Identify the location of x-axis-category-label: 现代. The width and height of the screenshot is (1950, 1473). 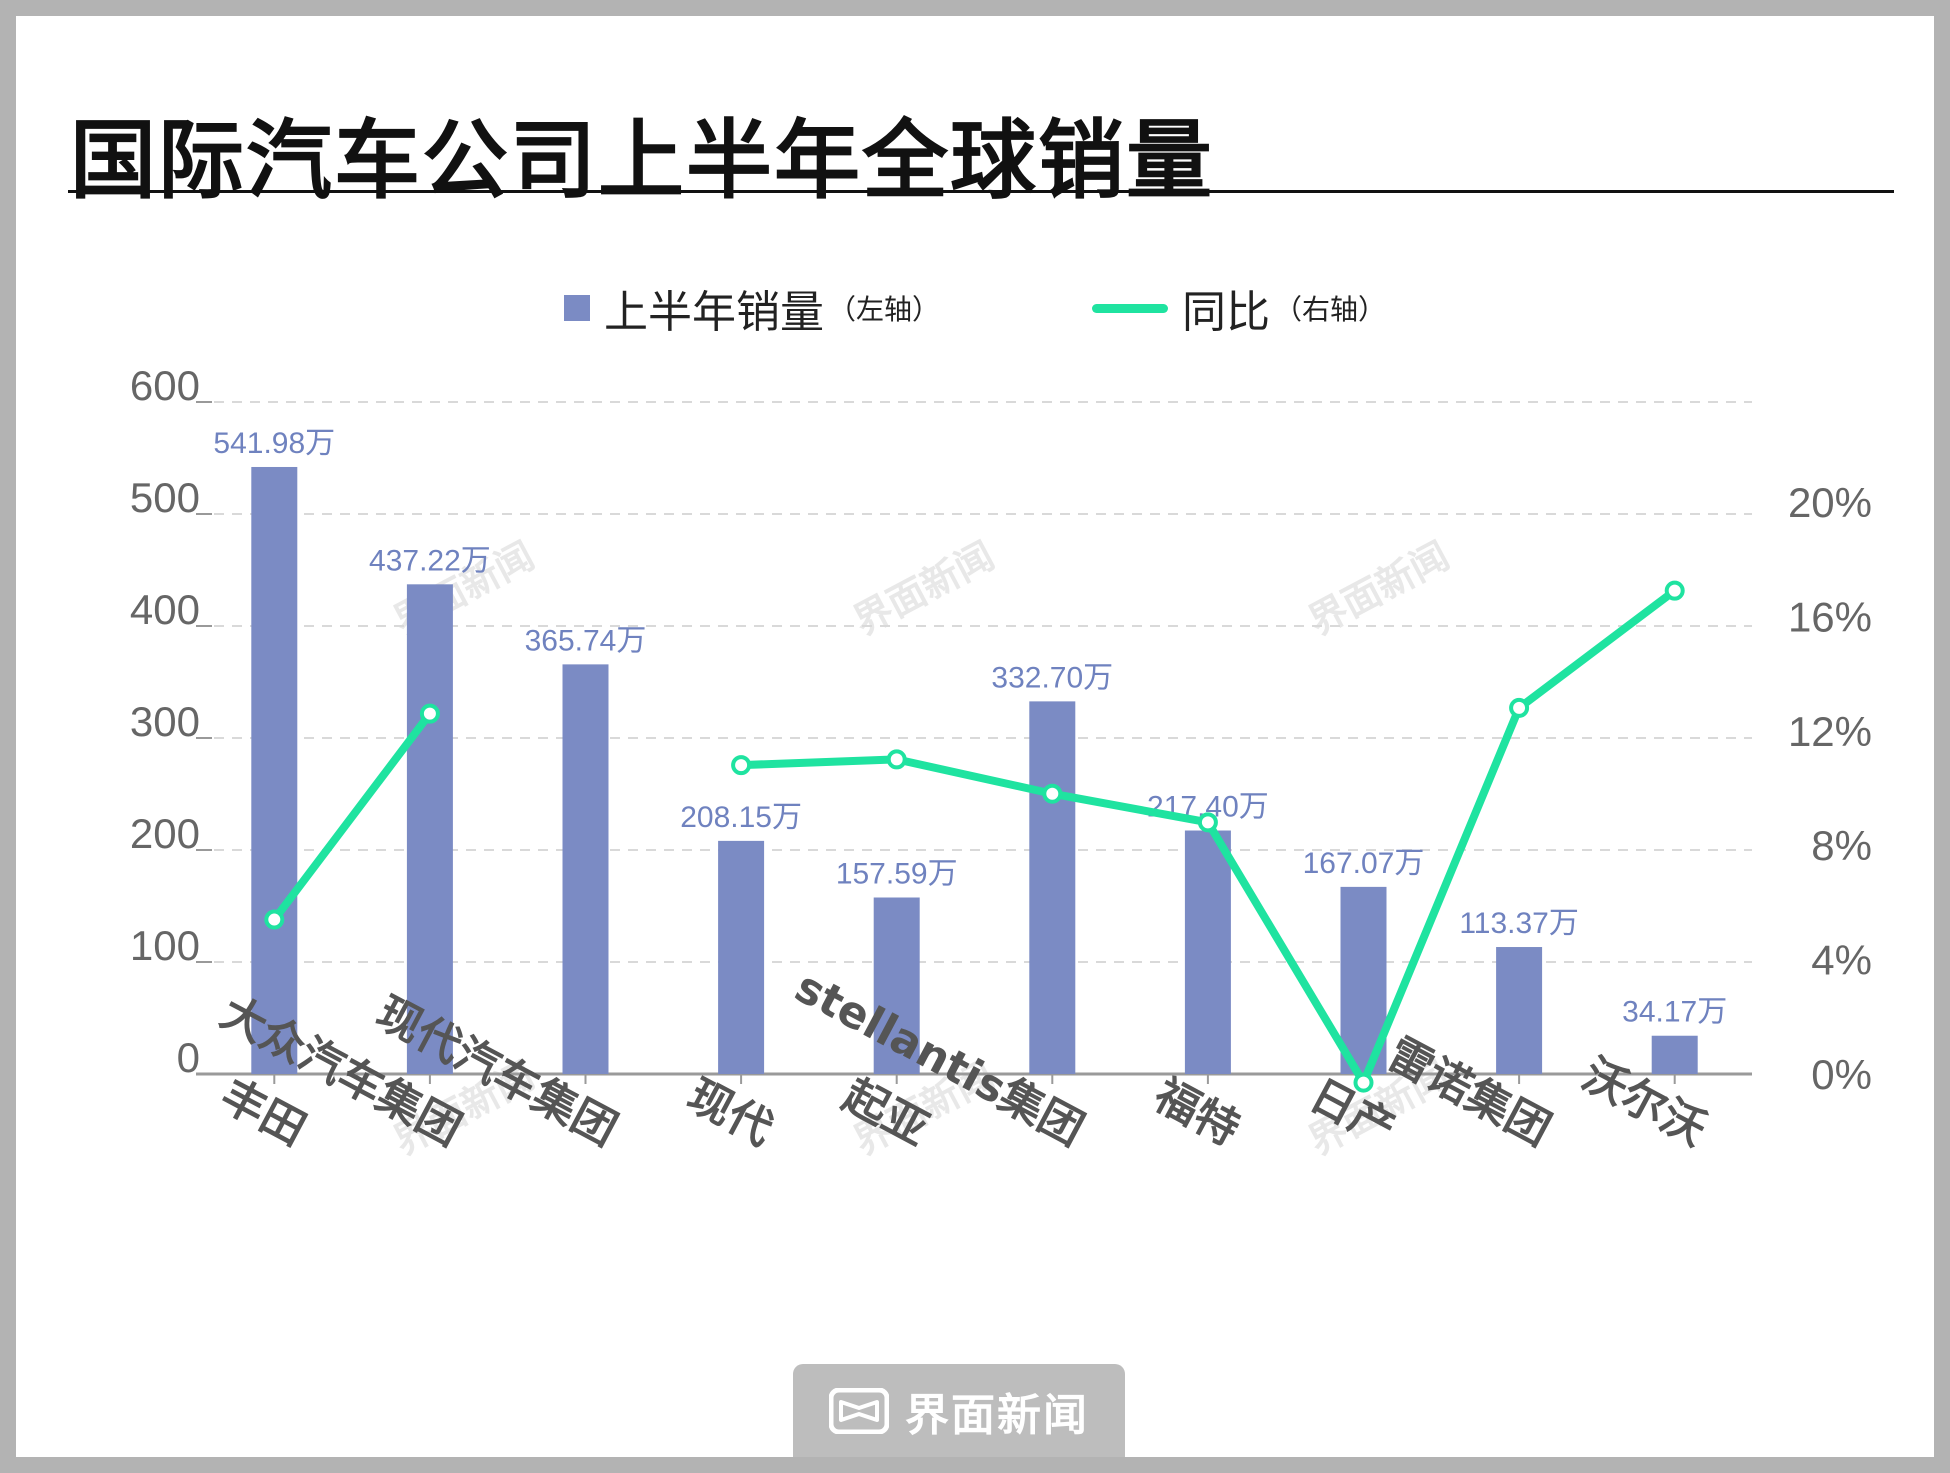
(730, 1113).